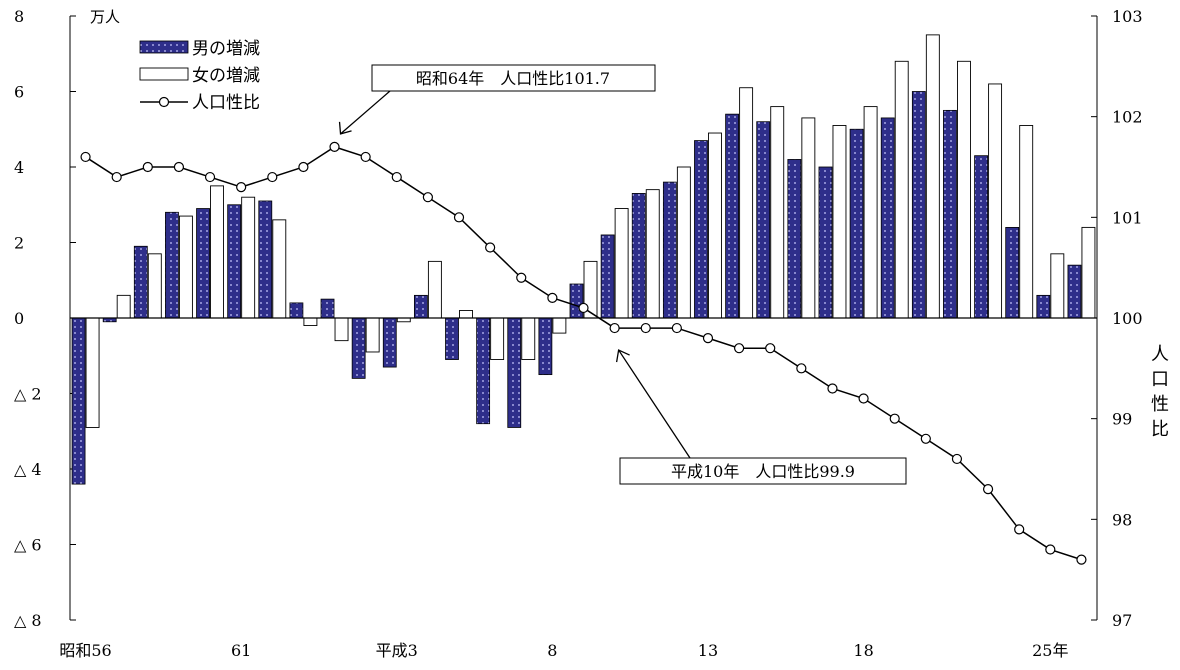 This screenshot has width=1180, height=670. Describe the element at coordinates (1122, 519) in the screenshot. I see `right-tick-label: 98` at that location.